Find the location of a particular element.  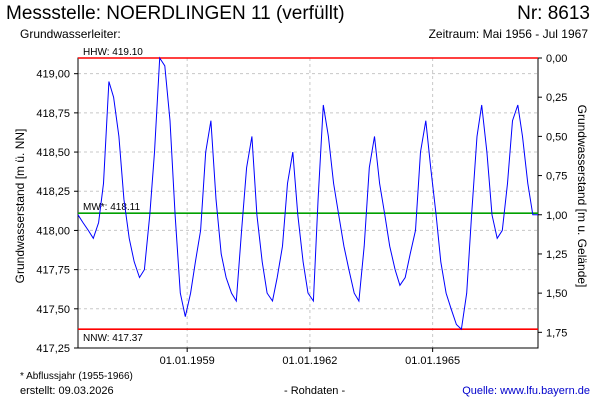

source: Quelle: www.lfu.bayern.de is located at coordinates (526, 391).